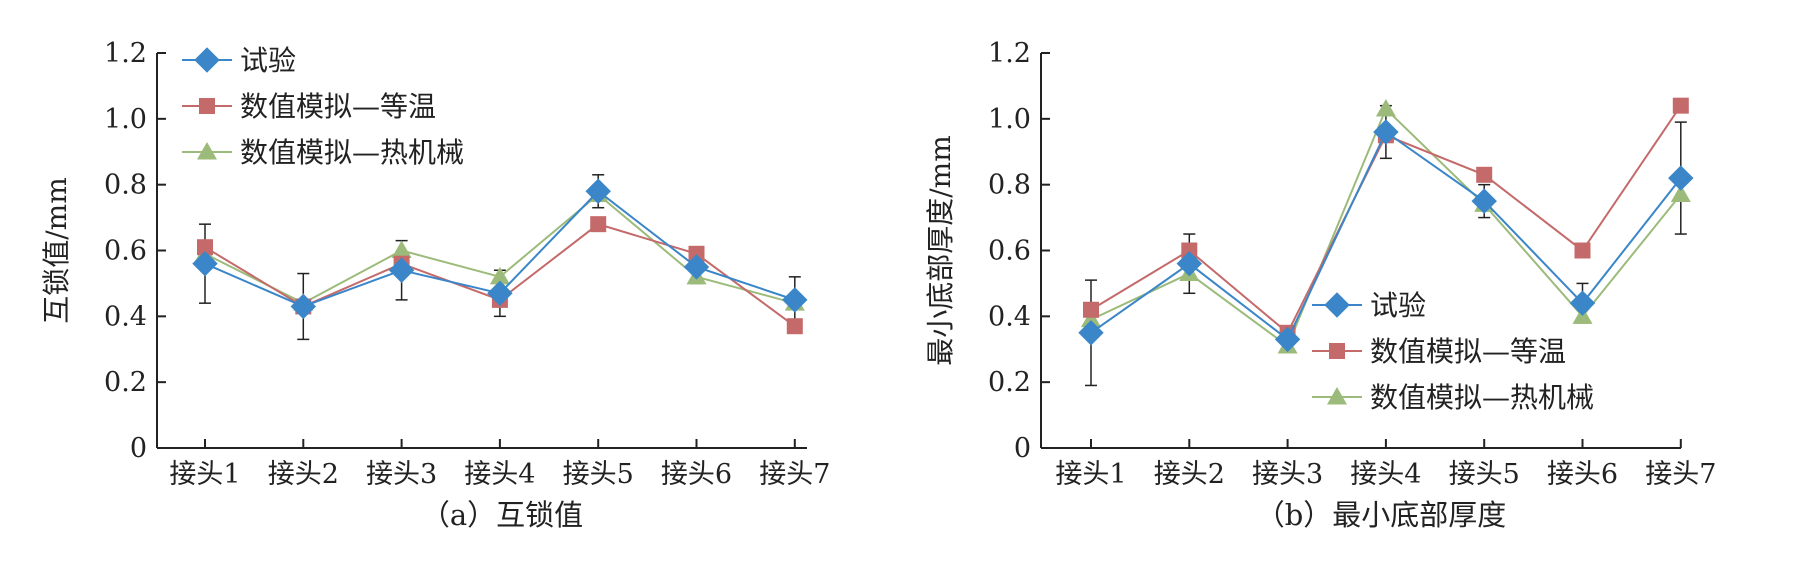  Describe the element at coordinates (502, 515) in the screenshot. I see `panel-caption: （a）互锁值` at that location.